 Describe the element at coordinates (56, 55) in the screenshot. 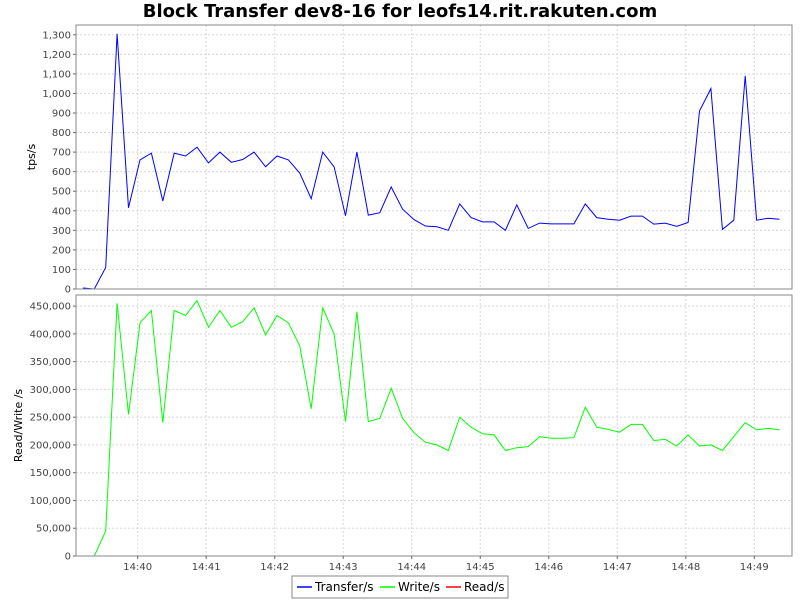

I see `y-tick-label: 1,200` at that location.